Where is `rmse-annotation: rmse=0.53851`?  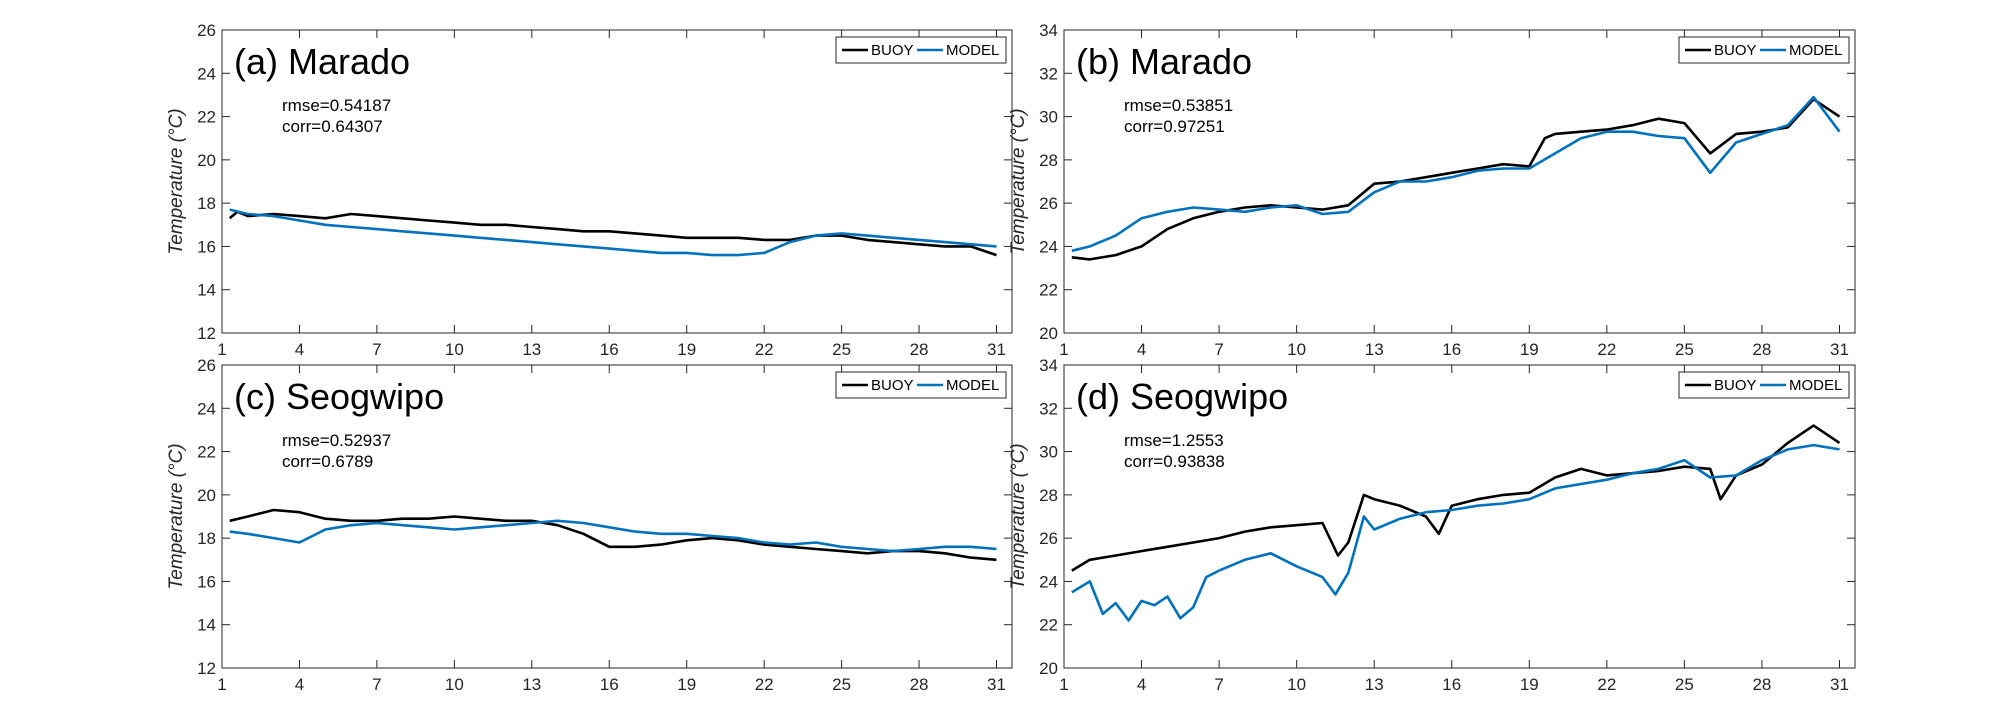 rmse-annotation: rmse=0.53851 is located at coordinates (1178, 105).